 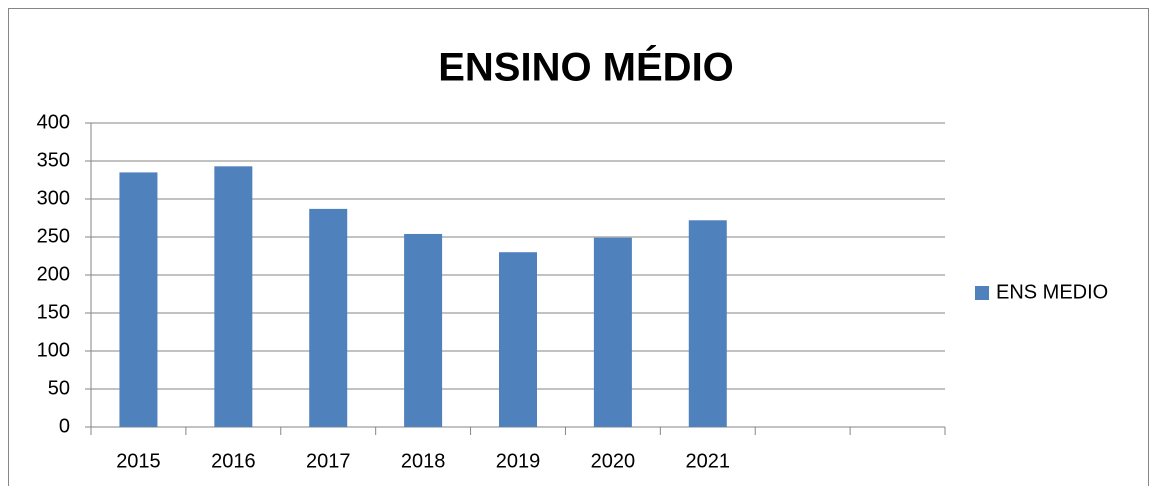 I want to click on x-tick-label: 2017, so click(x=328, y=461).